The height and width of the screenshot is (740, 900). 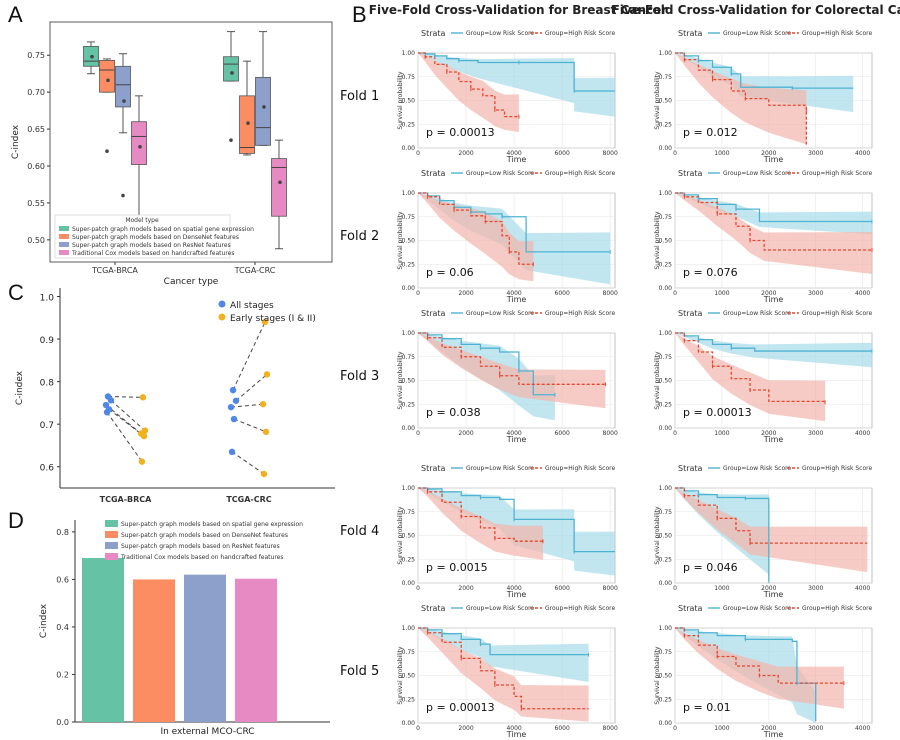 I want to click on fold-label: Fold 3, so click(x=359, y=376).